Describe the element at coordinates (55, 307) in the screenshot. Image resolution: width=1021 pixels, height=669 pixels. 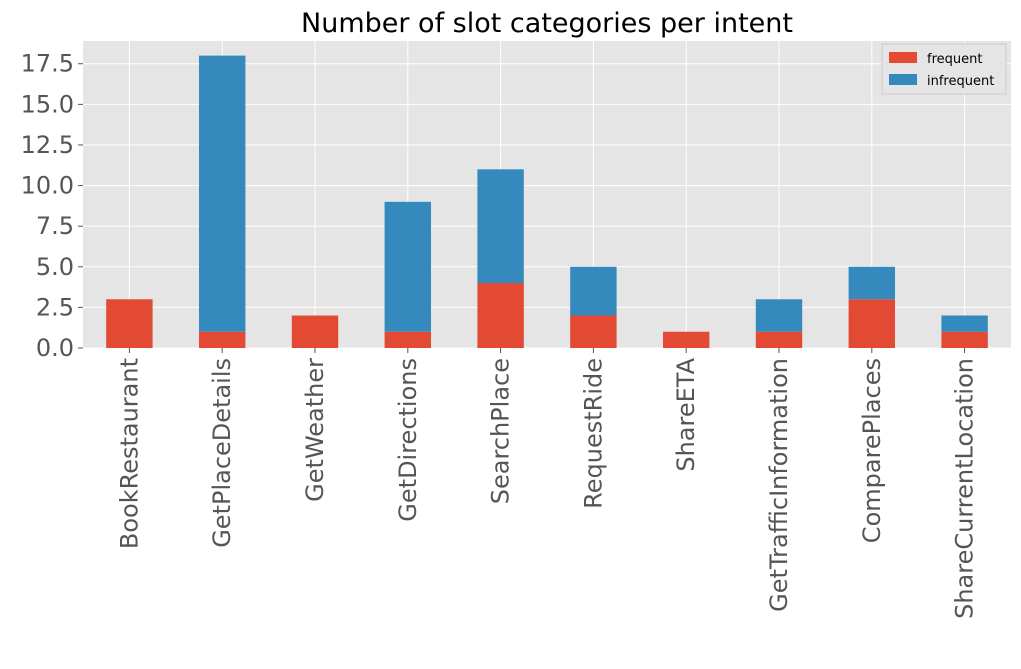
I see `y-tick-label: 2.5` at that location.